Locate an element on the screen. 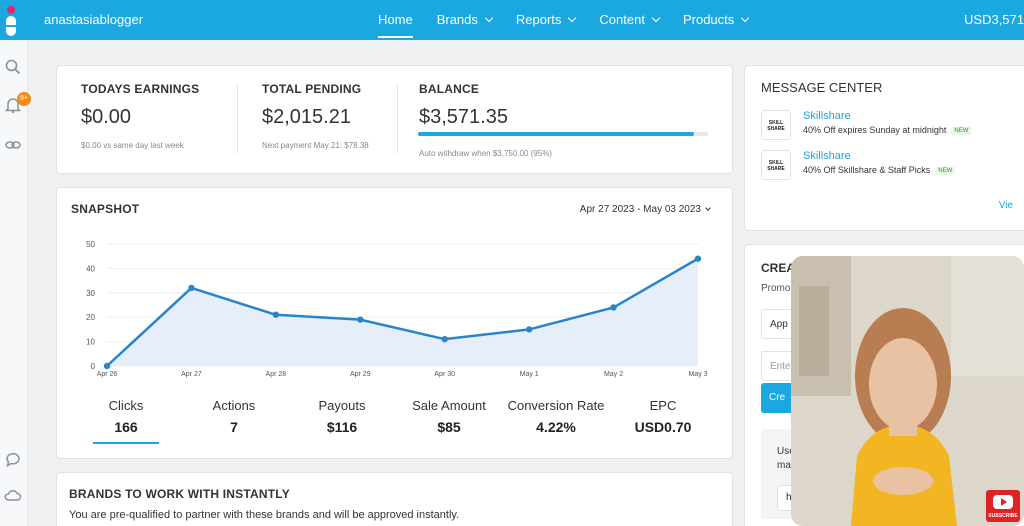 The width and height of the screenshot is (1024, 526). x-tick-label: May 2 is located at coordinates (613, 374).